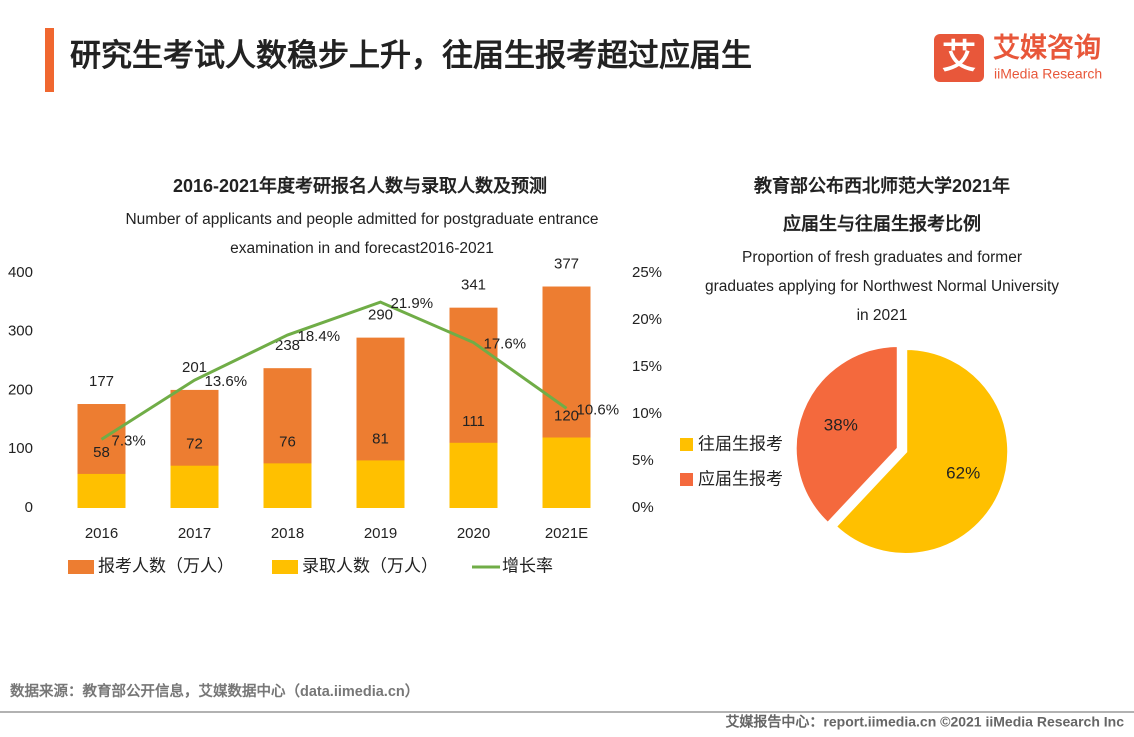  What do you see at coordinates (20, 331) in the screenshot?
I see `y-tick-label: 300` at bounding box center [20, 331].